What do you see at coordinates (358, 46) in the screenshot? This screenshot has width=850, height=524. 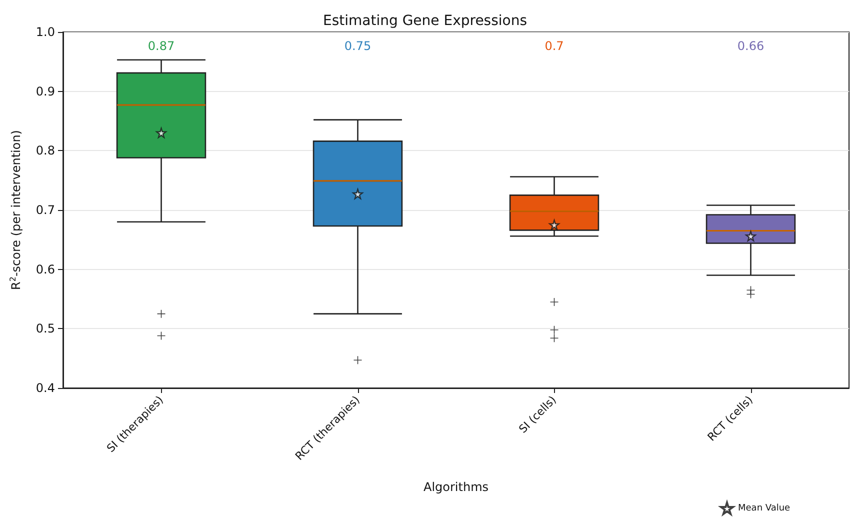 I see `annotation: 0.75` at bounding box center [358, 46].